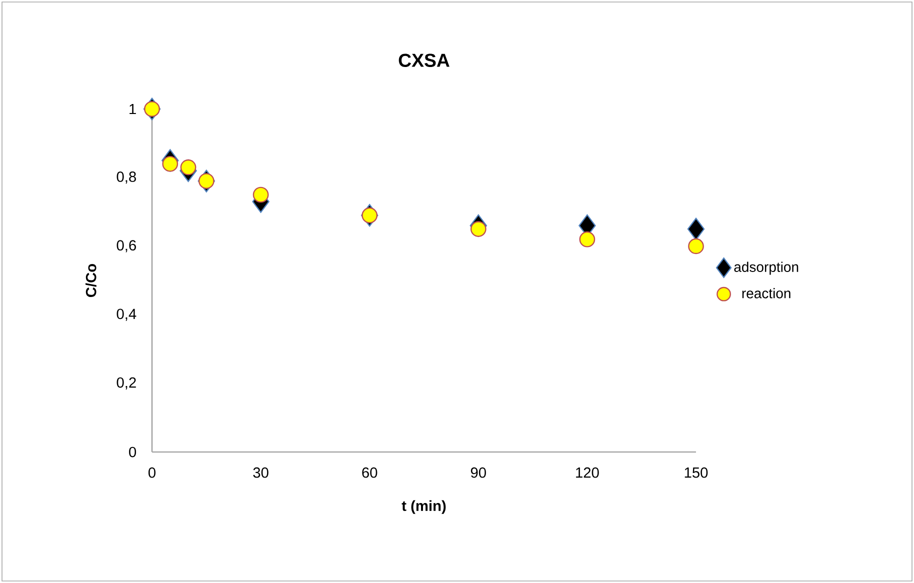  I want to click on y-tick-label: 0, so click(132, 452).